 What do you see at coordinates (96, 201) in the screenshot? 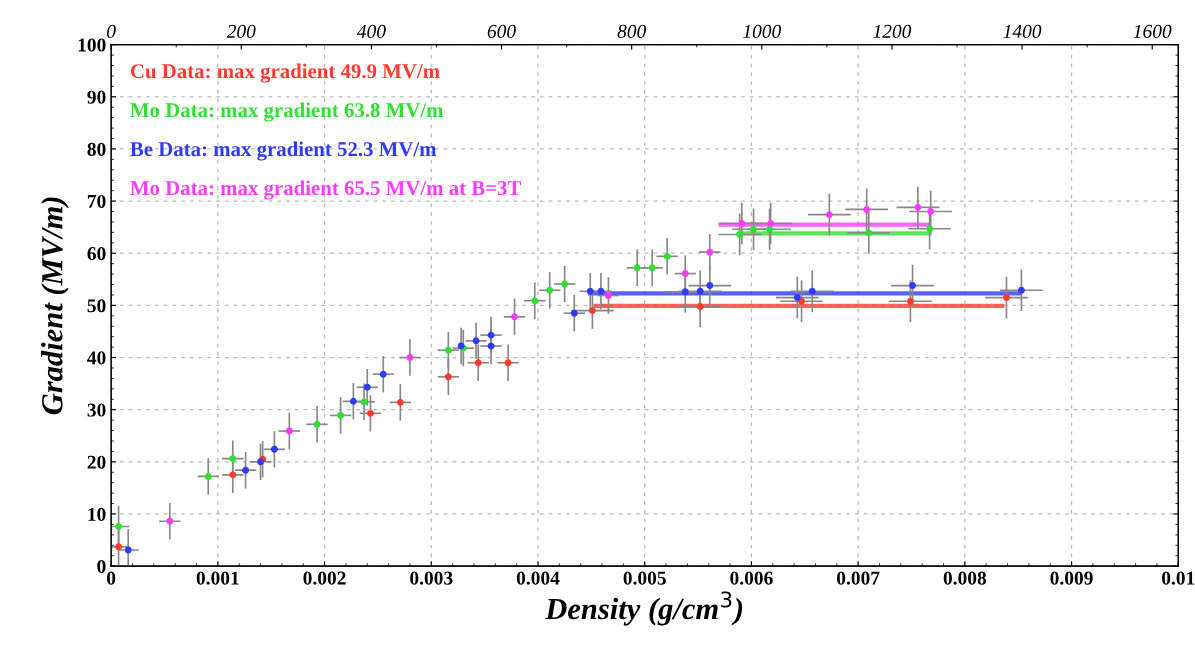
I see `y-tick-label: 70` at bounding box center [96, 201].